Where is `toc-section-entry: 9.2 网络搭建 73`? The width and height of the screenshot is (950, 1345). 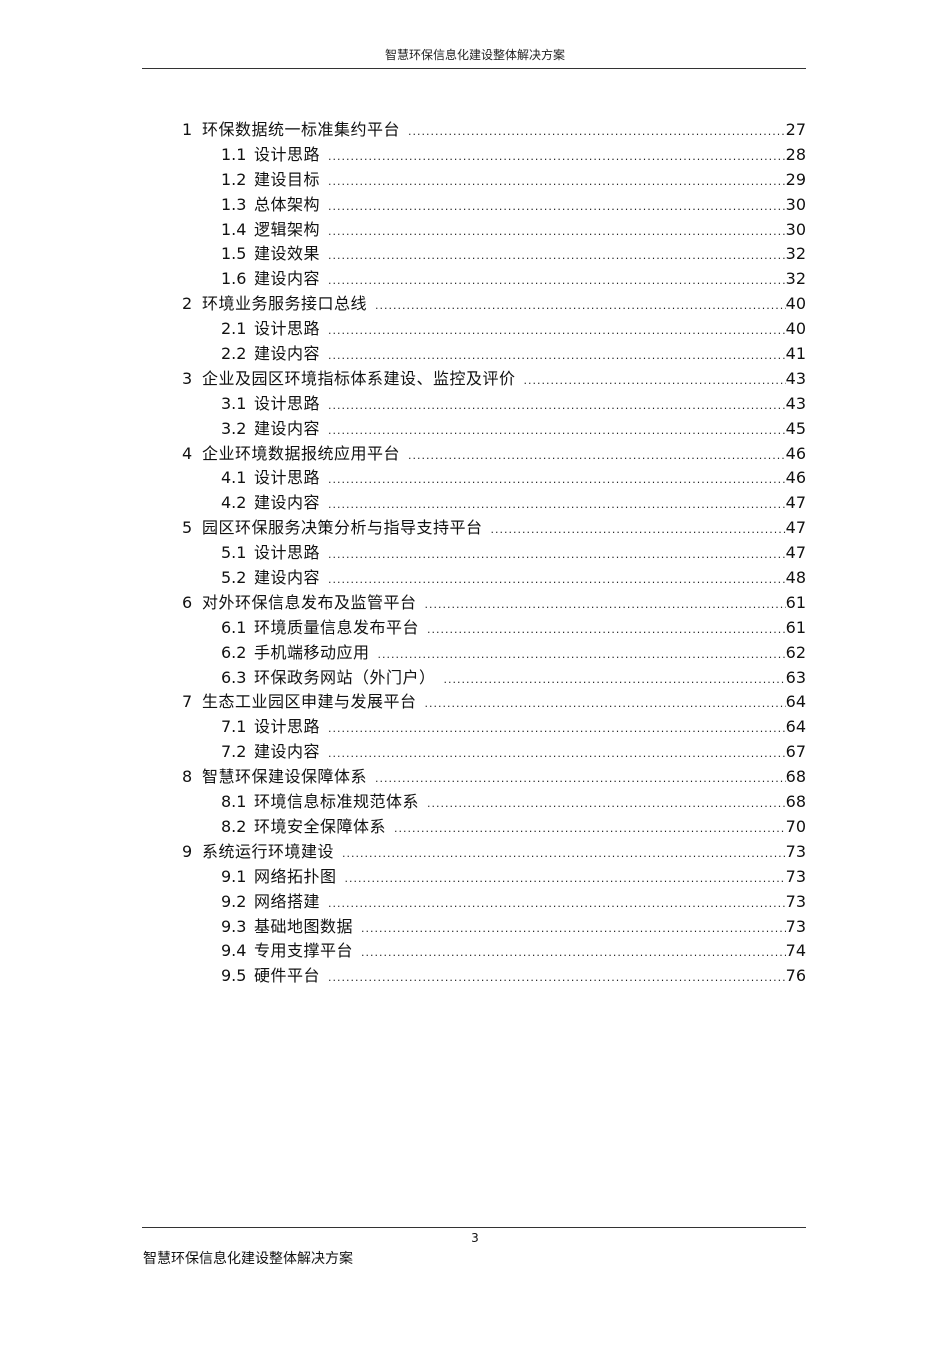 toc-section-entry: 9.2 网络搭建 73 is located at coordinates (494, 902).